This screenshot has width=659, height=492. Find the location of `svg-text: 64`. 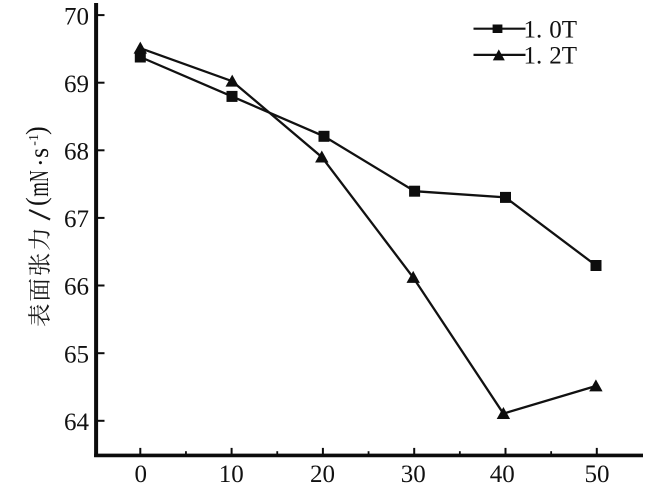

svg-text: 64 is located at coordinates (77, 422).